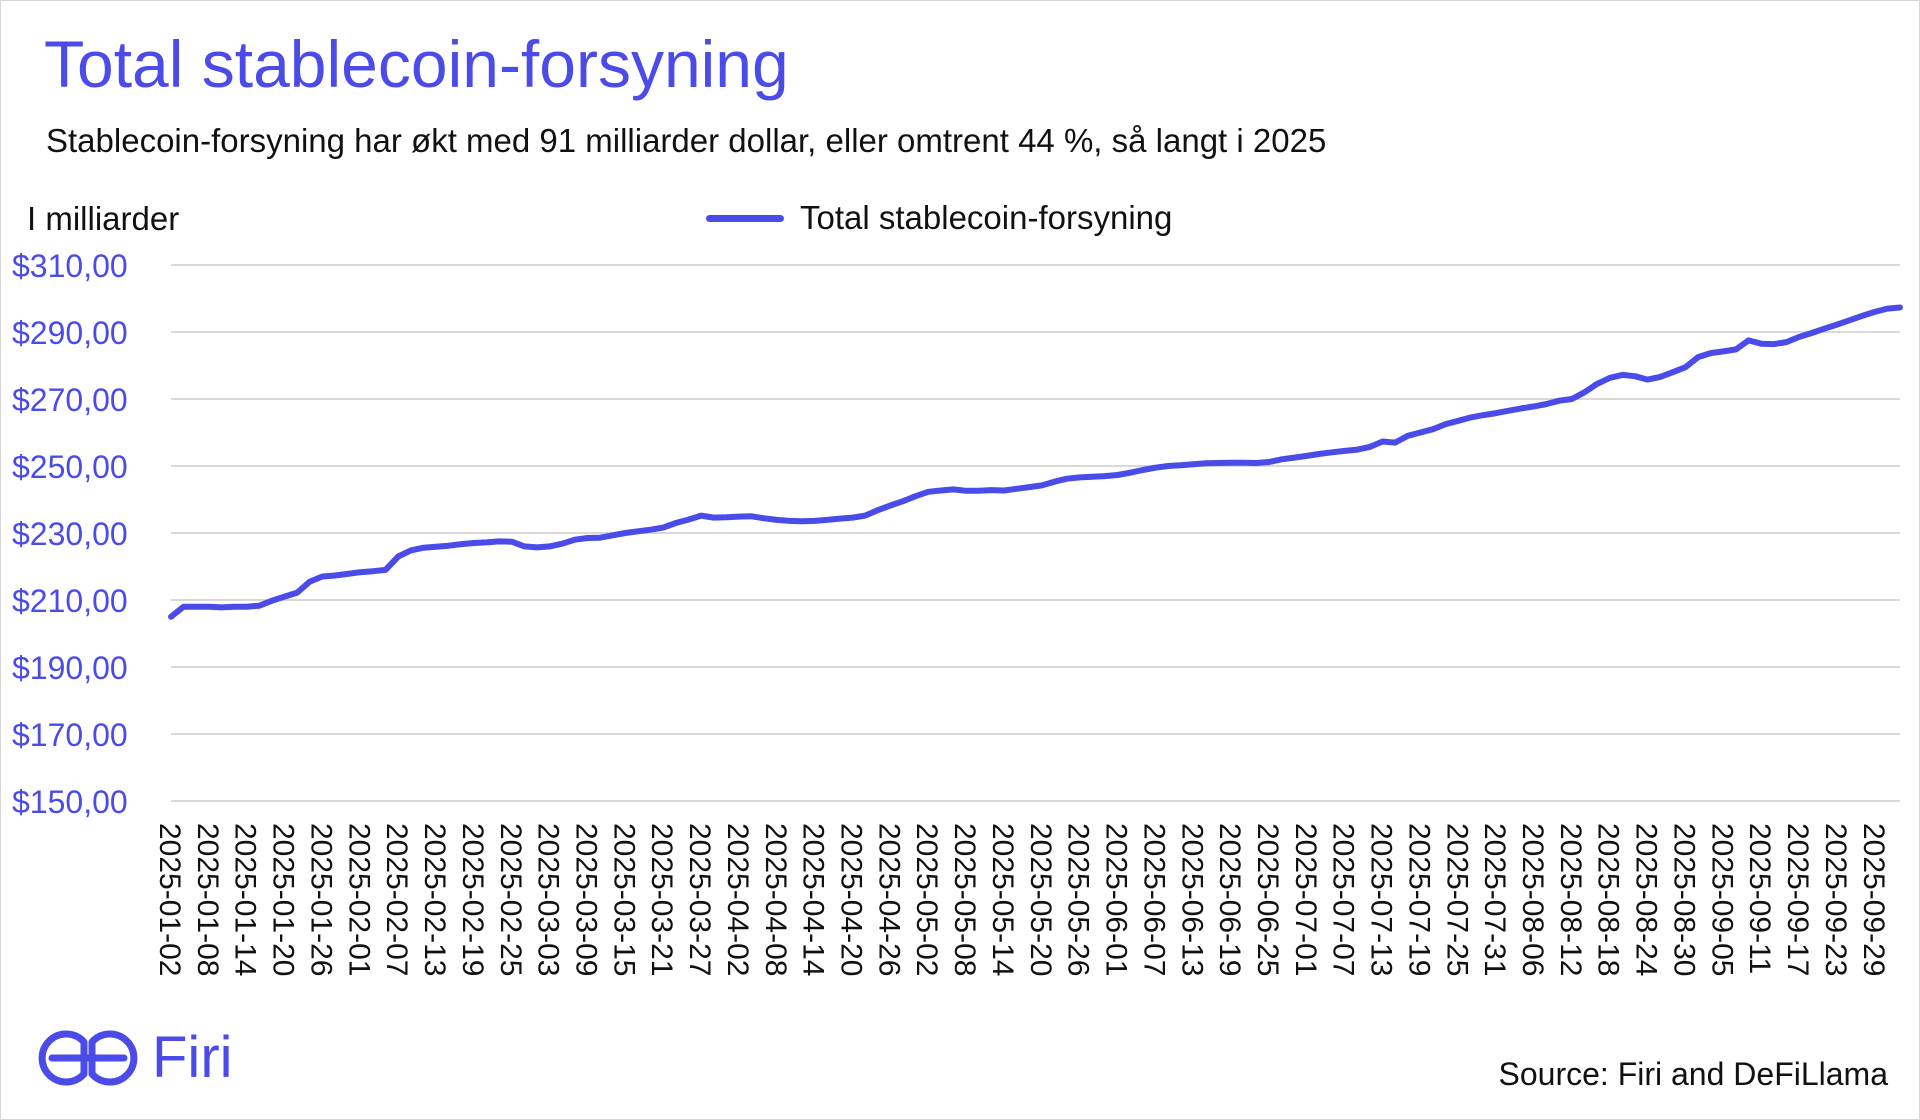 The height and width of the screenshot is (1120, 1920). What do you see at coordinates (70, 467) in the screenshot?
I see `y-tick-label: $250,00` at bounding box center [70, 467].